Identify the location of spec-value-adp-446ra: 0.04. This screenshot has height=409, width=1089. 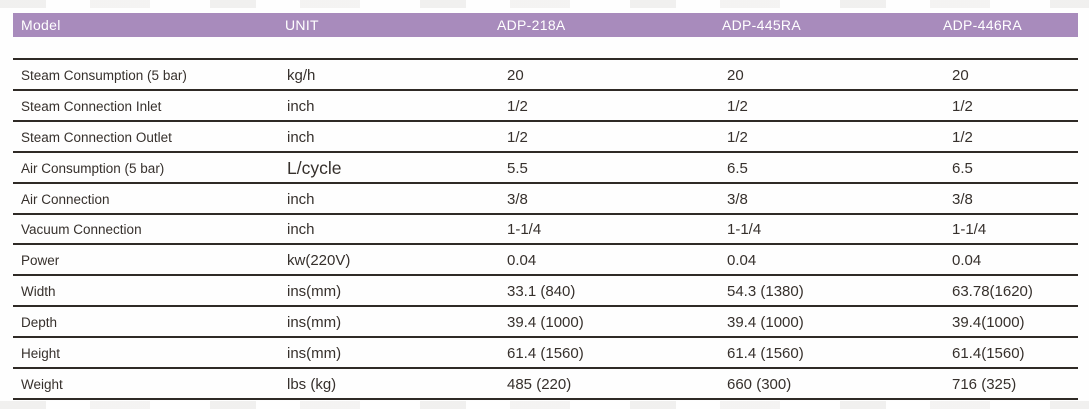
(967, 261).